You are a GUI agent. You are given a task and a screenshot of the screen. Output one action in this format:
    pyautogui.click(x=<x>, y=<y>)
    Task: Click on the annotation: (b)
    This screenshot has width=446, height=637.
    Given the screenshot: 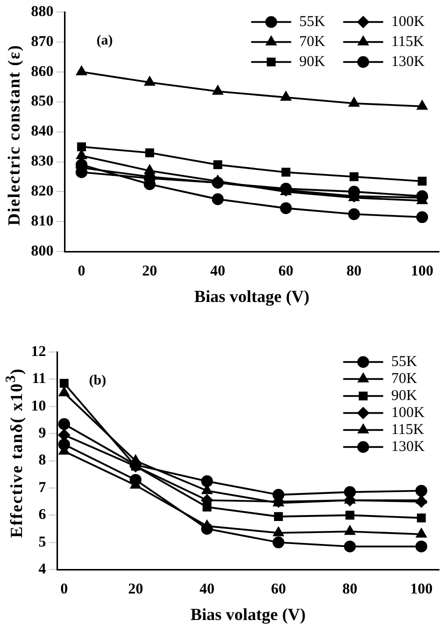 What is the action you would take?
    pyautogui.click(x=97, y=381)
    